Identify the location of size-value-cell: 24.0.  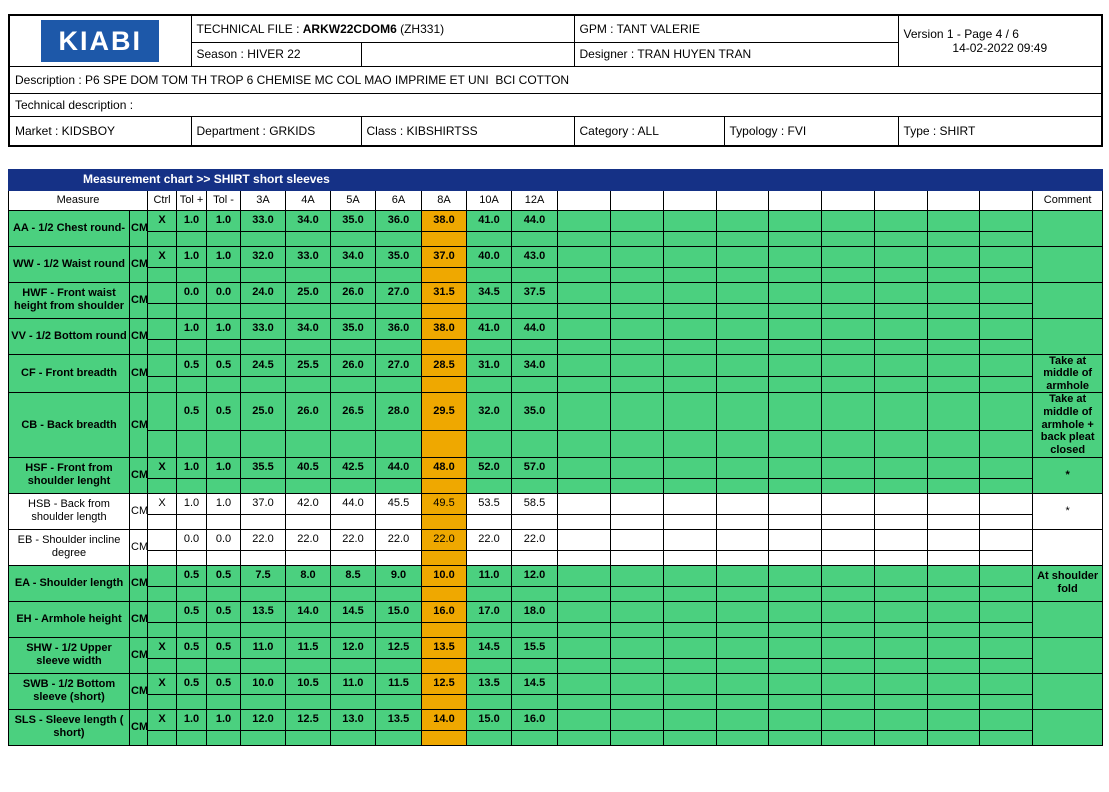
(263, 292).